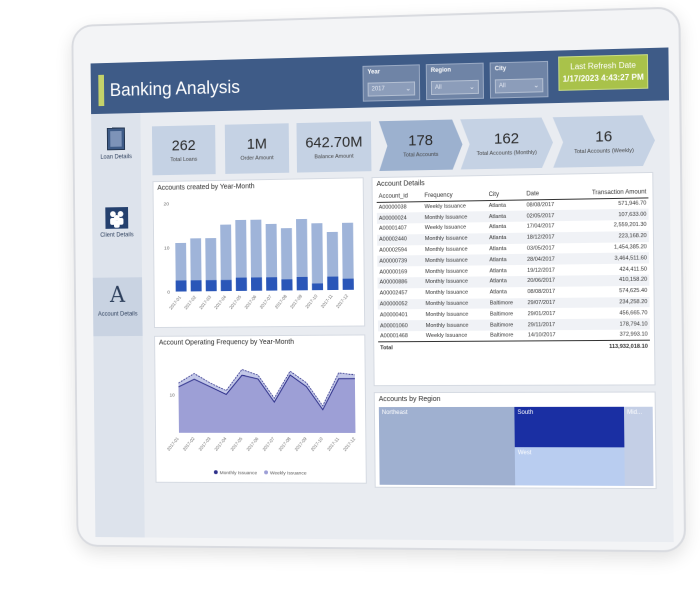 This screenshot has width=700, height=600. I want to click on column-header: Account_id, so click(400, 196).